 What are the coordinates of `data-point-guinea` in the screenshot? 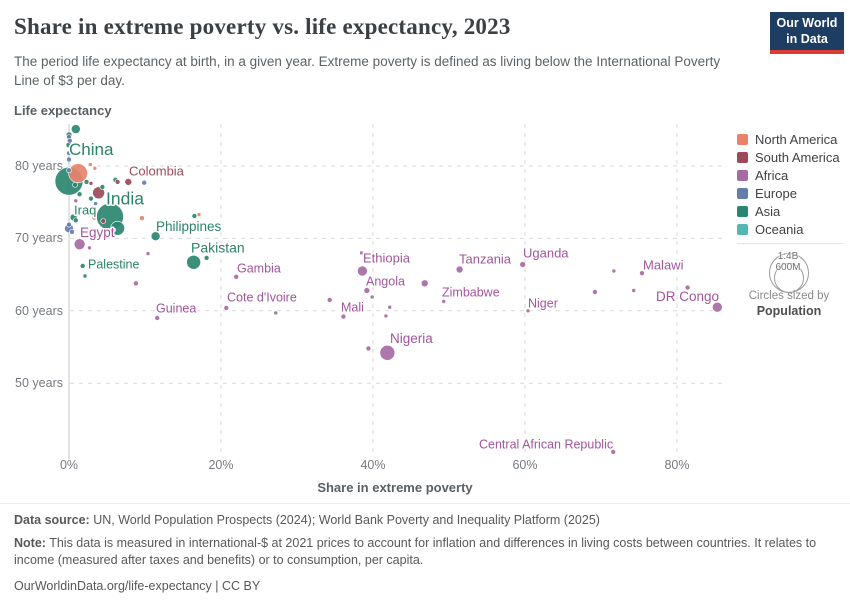 It's located at (157, 318).